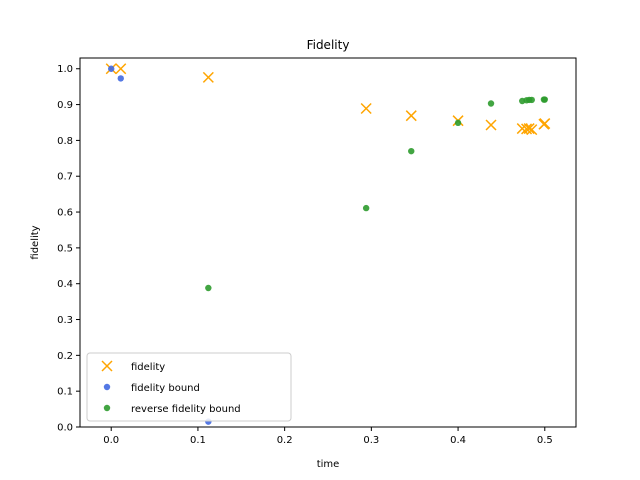 The image size is (640, 480). What do you see at coordinates (65, 213) in the screenshot?
I see `y-tick-label: 0.6` at bounding box center [65, 213].